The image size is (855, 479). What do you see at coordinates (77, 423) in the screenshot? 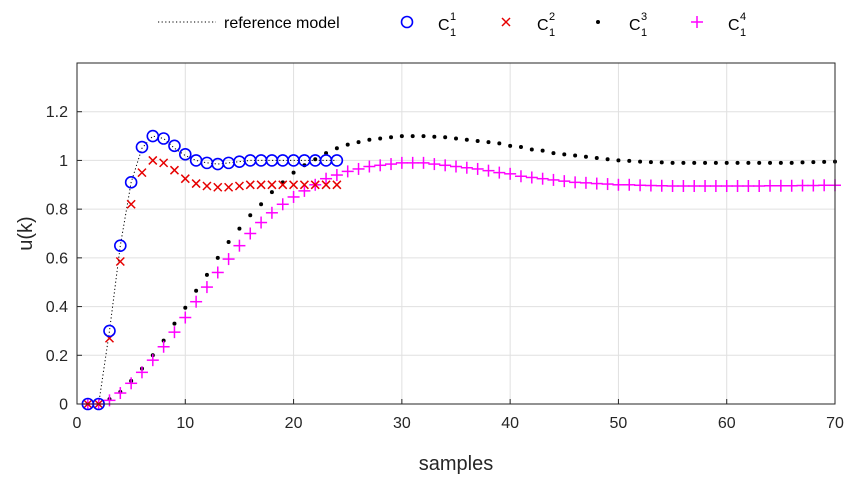
I see `x-tick-label: 0` at bounding box center [77, 423].